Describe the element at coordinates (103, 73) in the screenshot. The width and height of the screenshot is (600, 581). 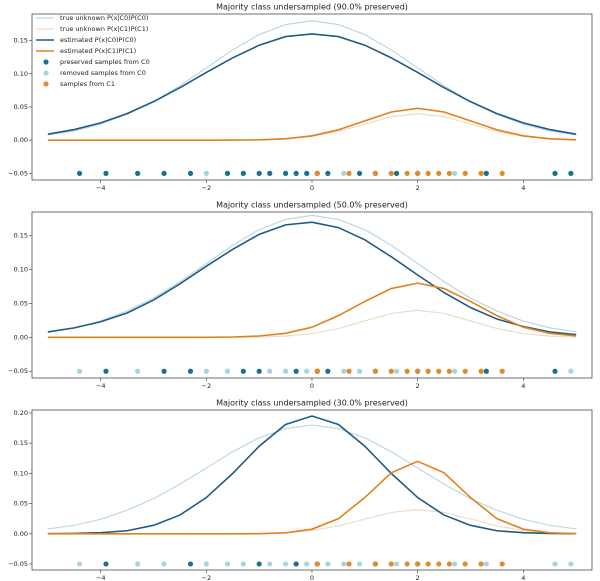
I see `legend-label: removed samples from C0` at that location.